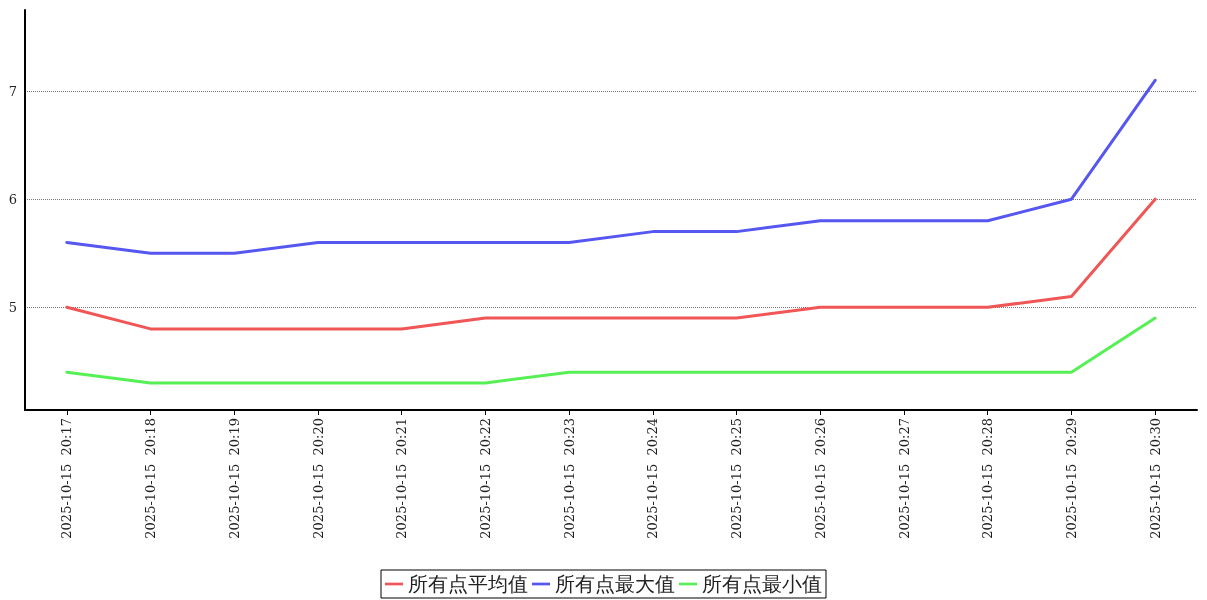  What do you see at coordinates (468, 584) in the screenshot?
I see `legend-label: 所有点平均值` at bounding box center [468, 584].